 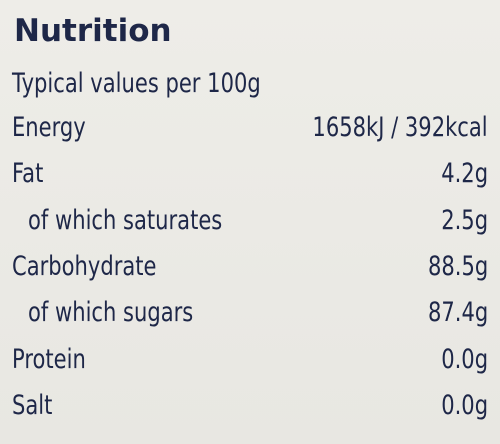 I want to click on nutrient-label: Energy, so click(x=49, y=127).